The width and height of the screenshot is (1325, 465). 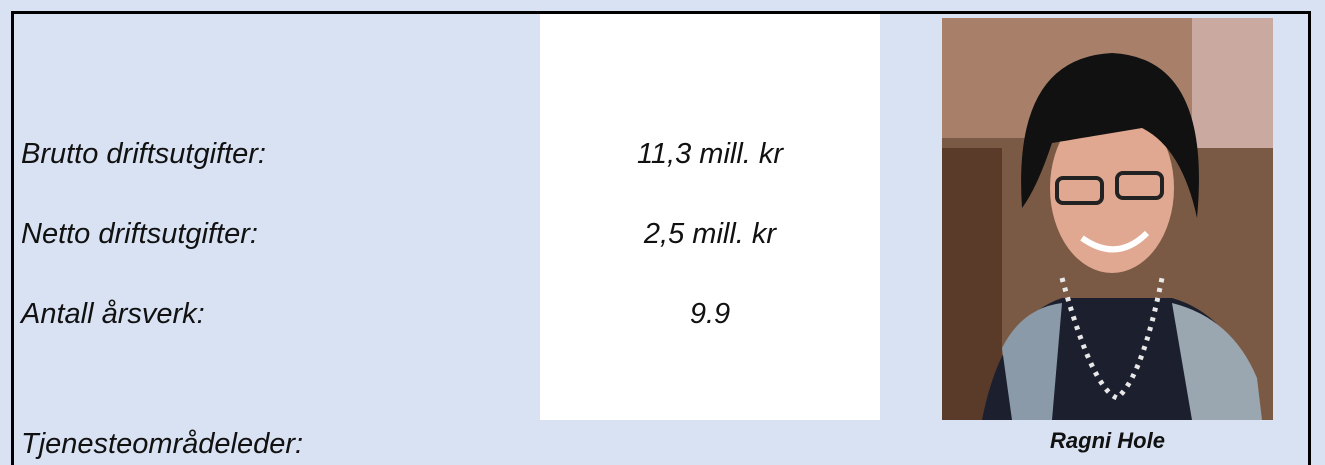 What do you see at coordinates (710, 154) in the screenshot?
I see `row-value: 11,3 mill. kr` at bounding box center [710, 154].